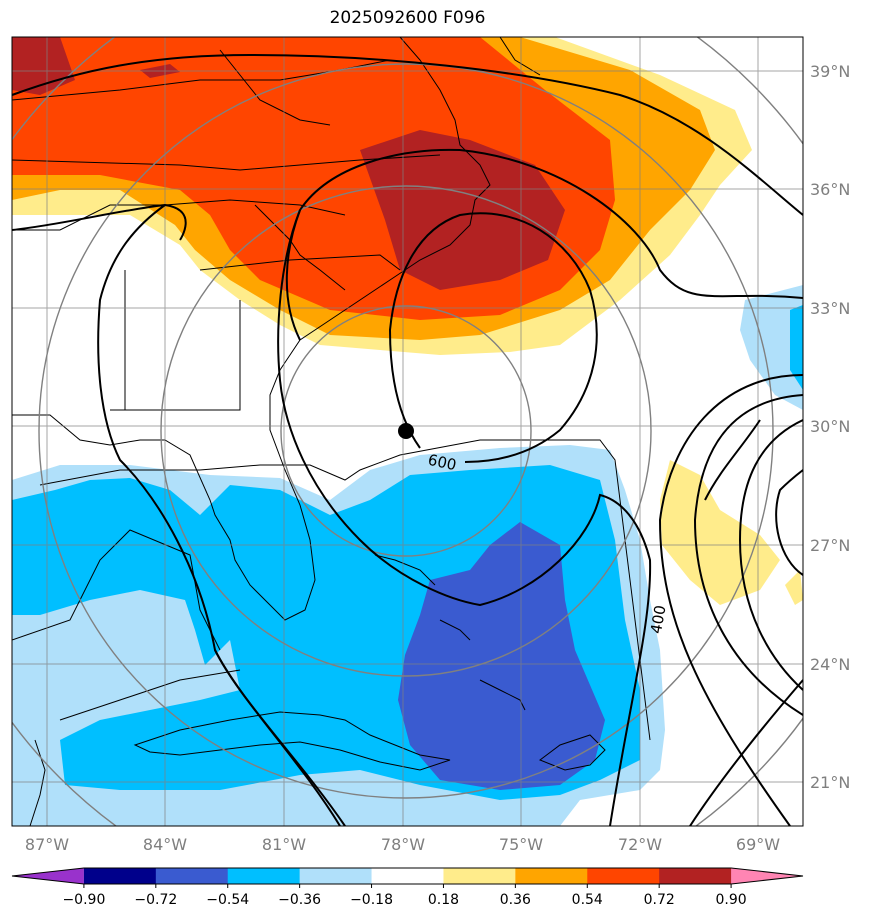  I want to click on lat-label: 36°N, so click(830, 189).